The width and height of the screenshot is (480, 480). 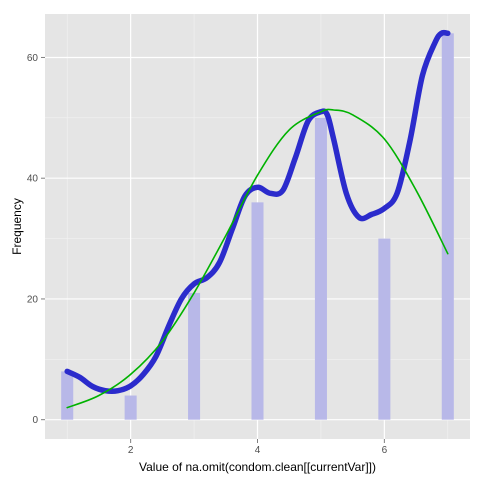 What do you see at coordinates (258, 450) in the screenshot?
I see `x-tick-label: 4` at bounding box center [258, 450].